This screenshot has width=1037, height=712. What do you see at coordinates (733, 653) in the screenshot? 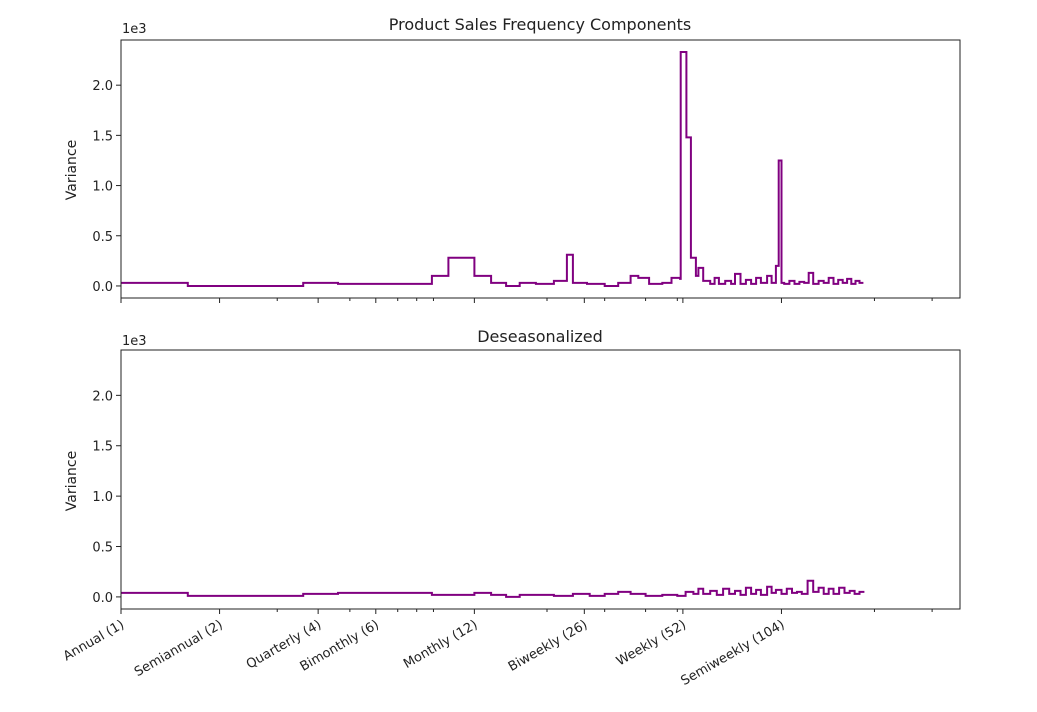
I see `x-tick-label: Semiweekly (104)` at bounding box center [733, 653].